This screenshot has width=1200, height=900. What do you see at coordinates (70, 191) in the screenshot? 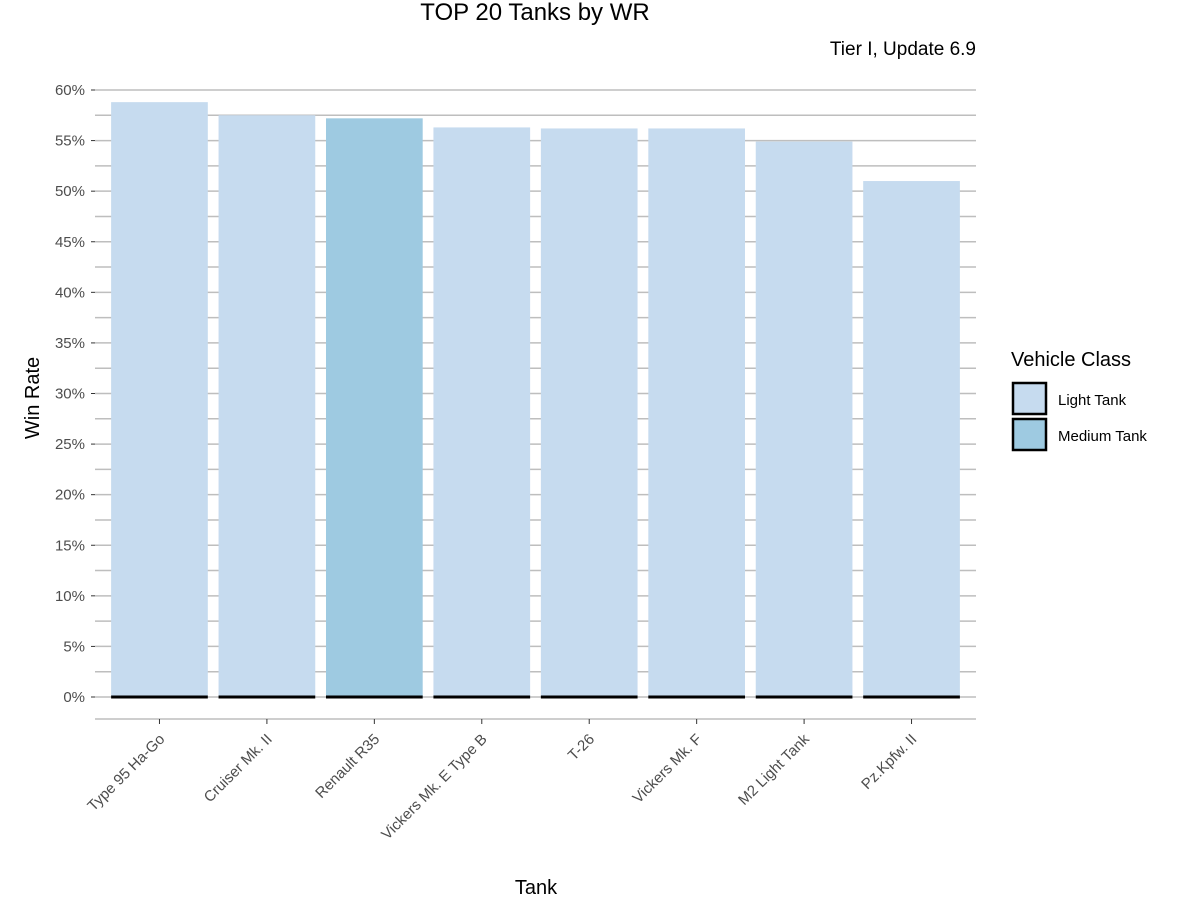
I see `y-tick-label: 50%` at bounding box center [70, 191].